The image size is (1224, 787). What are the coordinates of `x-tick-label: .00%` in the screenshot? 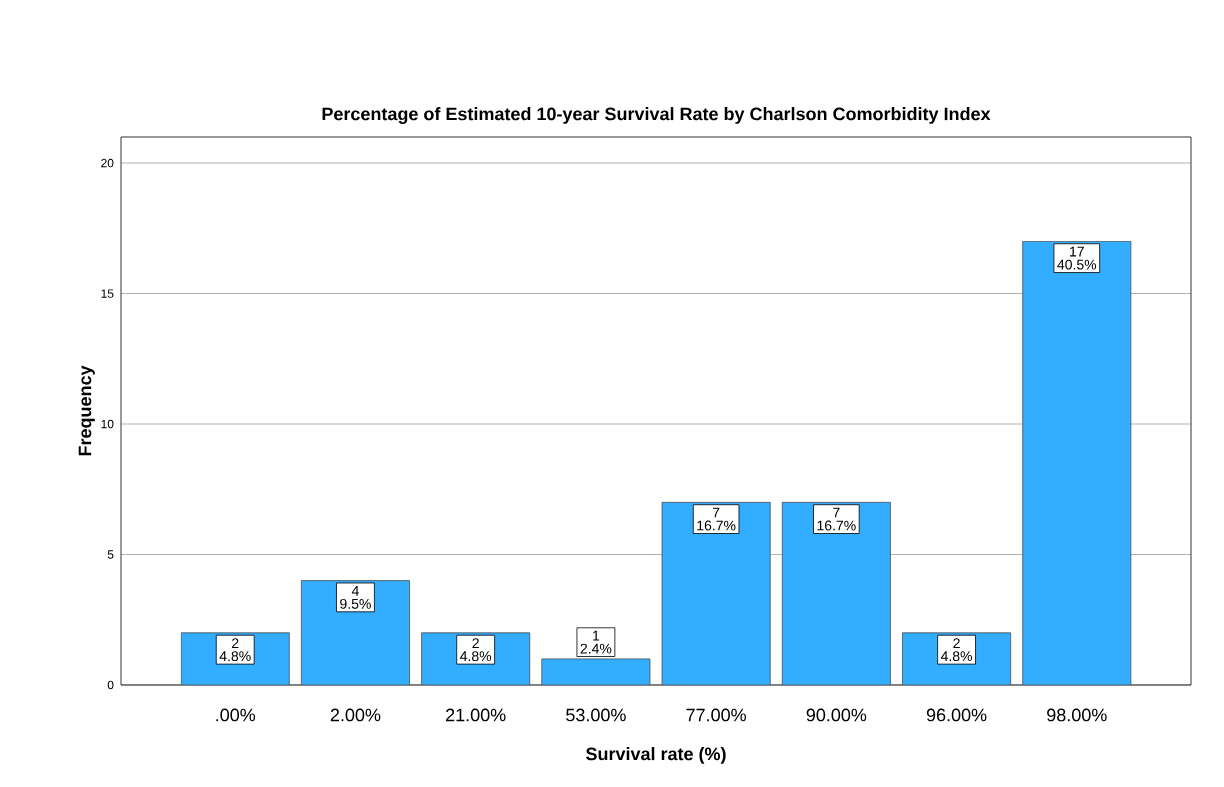 It's located at (236, 715).